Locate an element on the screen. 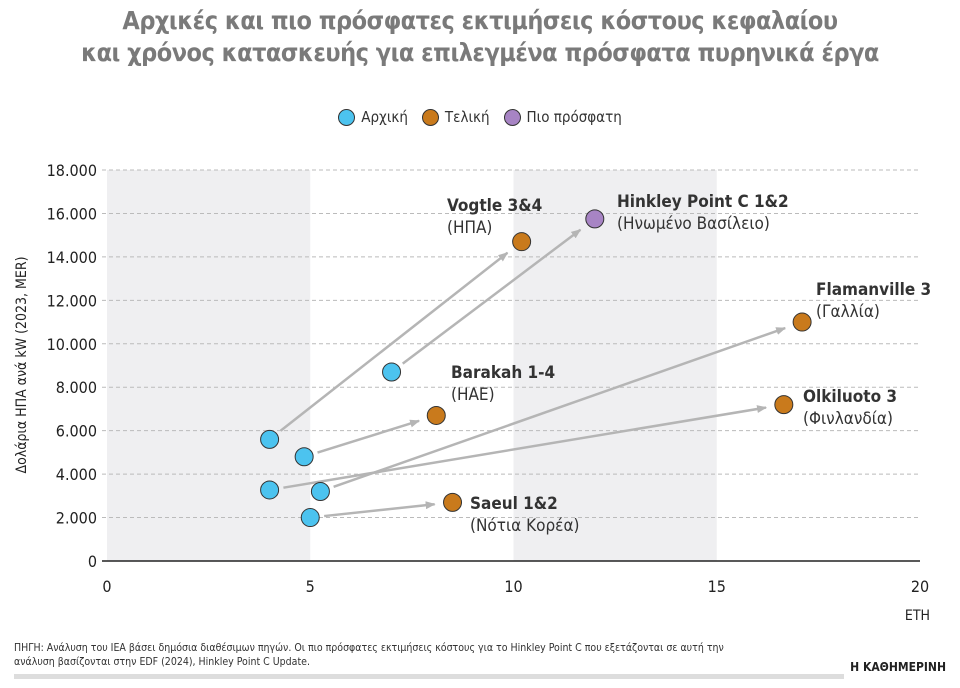  project-name-label: Saeul 1&2 is located at coordinates (514, 504).